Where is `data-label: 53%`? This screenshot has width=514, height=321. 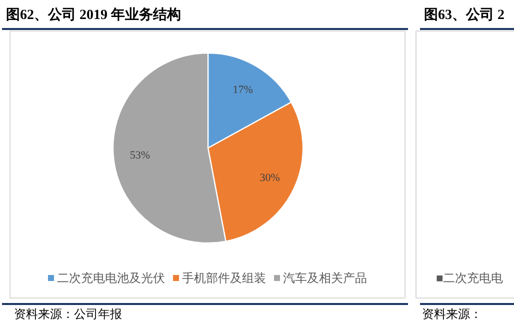
data-label: 53% is located at coordinates (140, 155).